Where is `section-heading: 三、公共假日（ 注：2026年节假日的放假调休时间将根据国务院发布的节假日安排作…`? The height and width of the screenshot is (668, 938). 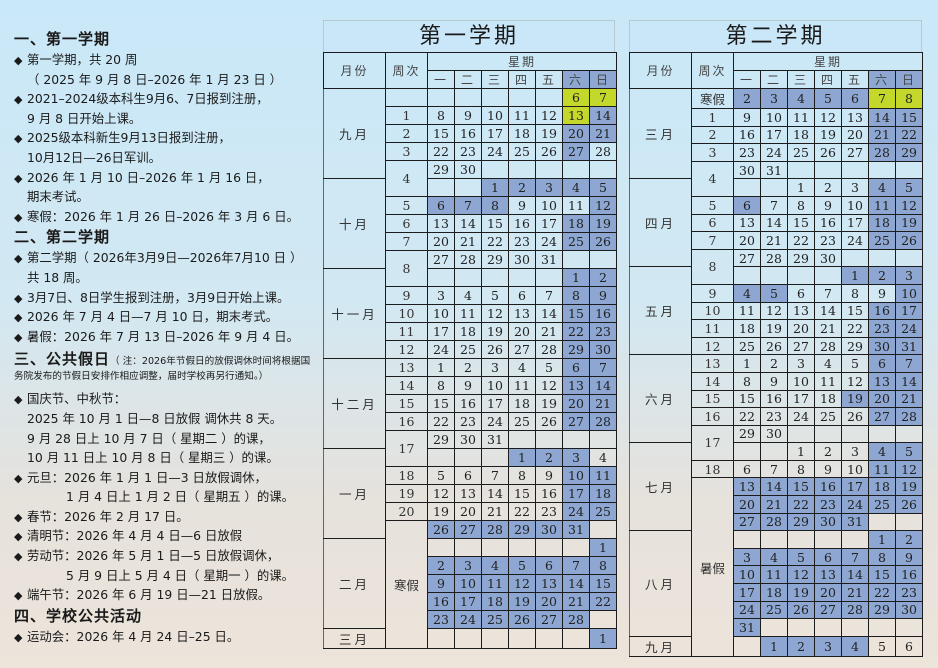 section-heading: 三、公共假日（ 注：2026年节假日的放假调休时间将根据国务院发布的节假日安排作… is located at coordinates (164, 366).